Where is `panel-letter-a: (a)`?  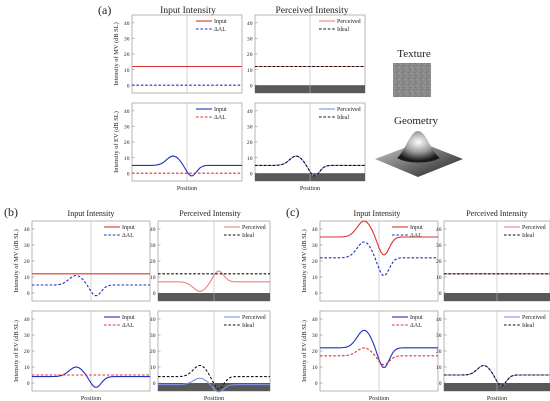
panel-letter-a: (a) is located at coordinates (104, 10).